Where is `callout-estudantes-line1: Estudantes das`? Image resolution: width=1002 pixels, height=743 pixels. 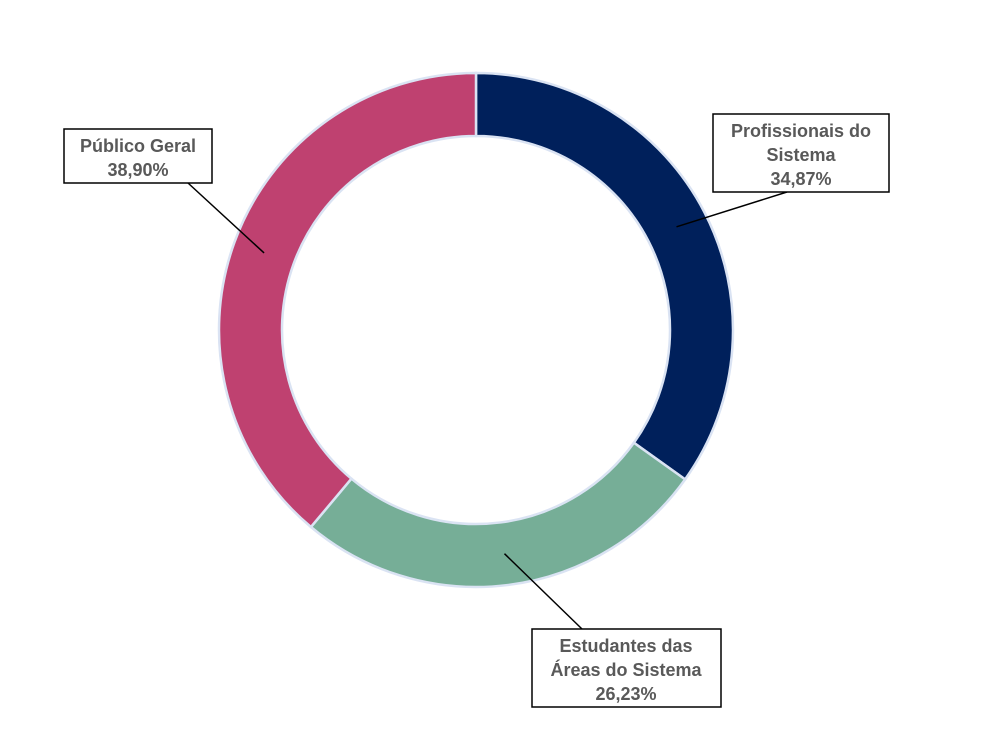
callout-estudantes-line1: Estudantes das is located at coordinates (625, 646).